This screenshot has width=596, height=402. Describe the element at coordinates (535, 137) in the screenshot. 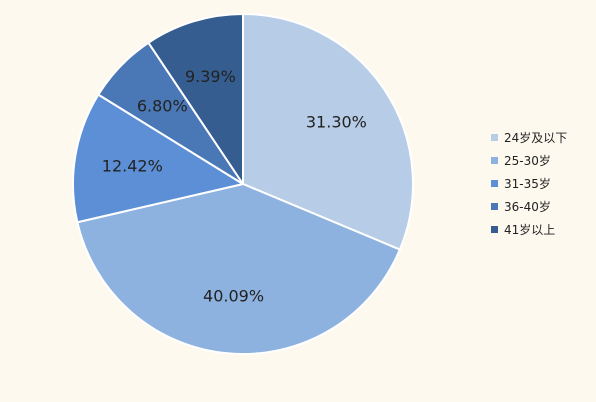

I see `legend-label: 24岁及以下` at that location.